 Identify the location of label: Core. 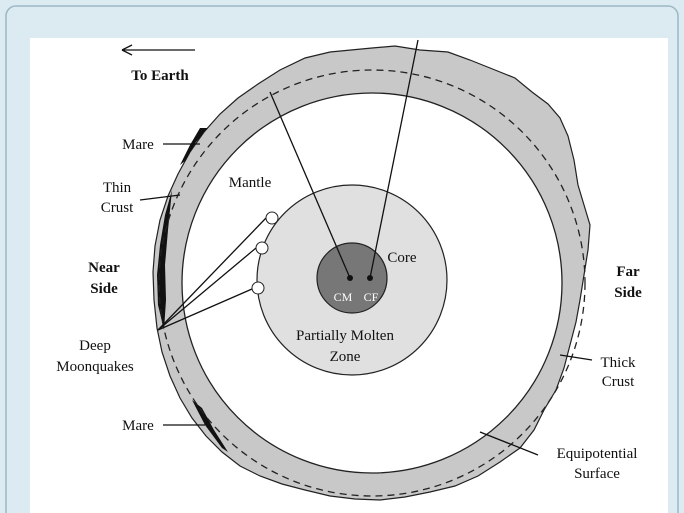
(402, 258).